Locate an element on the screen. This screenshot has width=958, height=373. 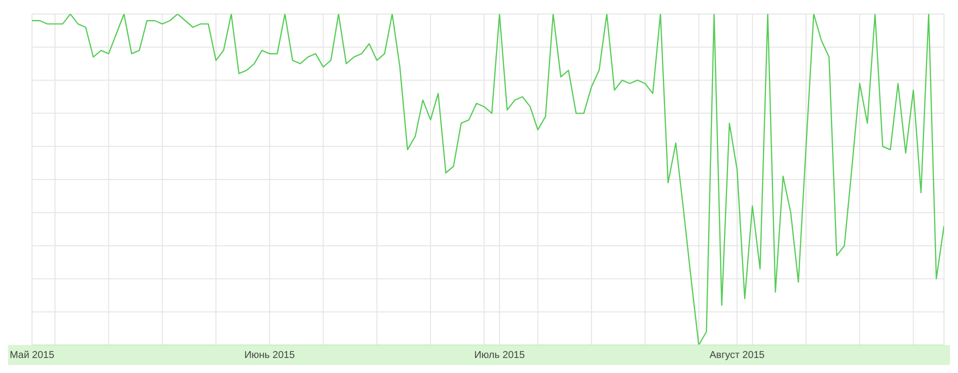
x-tick-label: Август 2015 is located at coordinates (738, 355).